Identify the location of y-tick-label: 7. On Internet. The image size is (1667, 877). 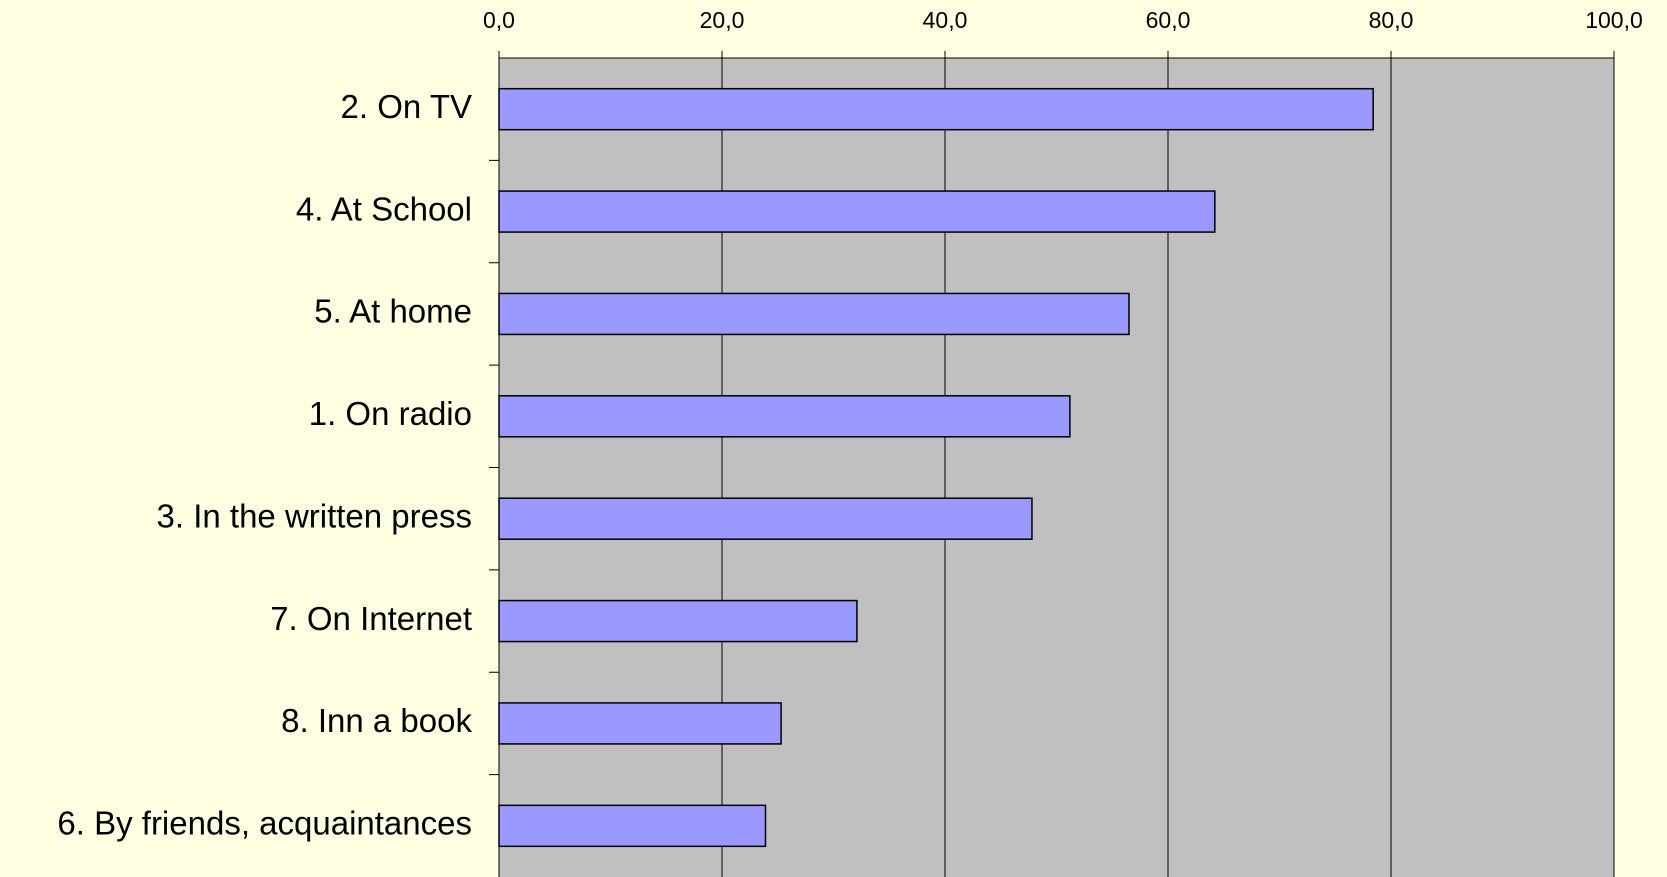
(371, 618).